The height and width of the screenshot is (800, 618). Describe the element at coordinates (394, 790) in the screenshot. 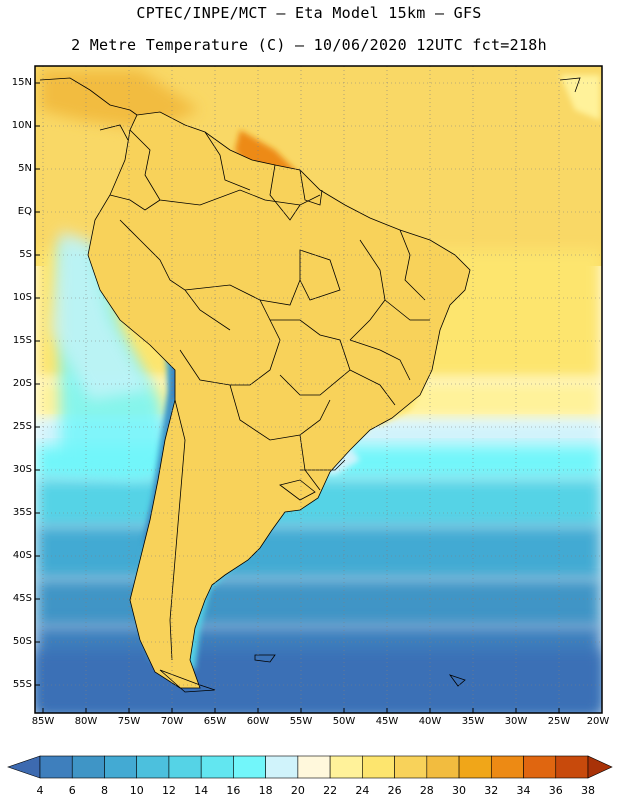

I see `colorbar-label: 26` at that location.